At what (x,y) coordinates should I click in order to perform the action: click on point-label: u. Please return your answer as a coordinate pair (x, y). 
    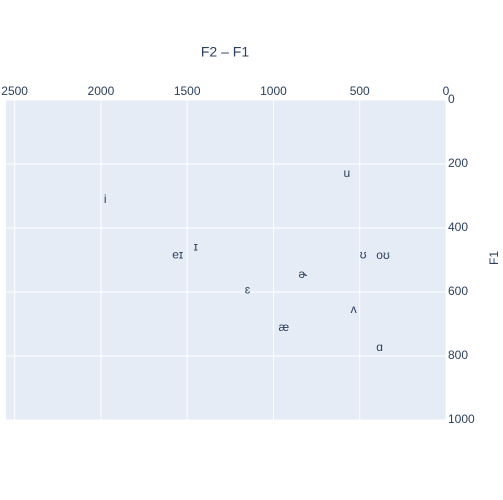
    Looking at the image, I should click on (346, 173).